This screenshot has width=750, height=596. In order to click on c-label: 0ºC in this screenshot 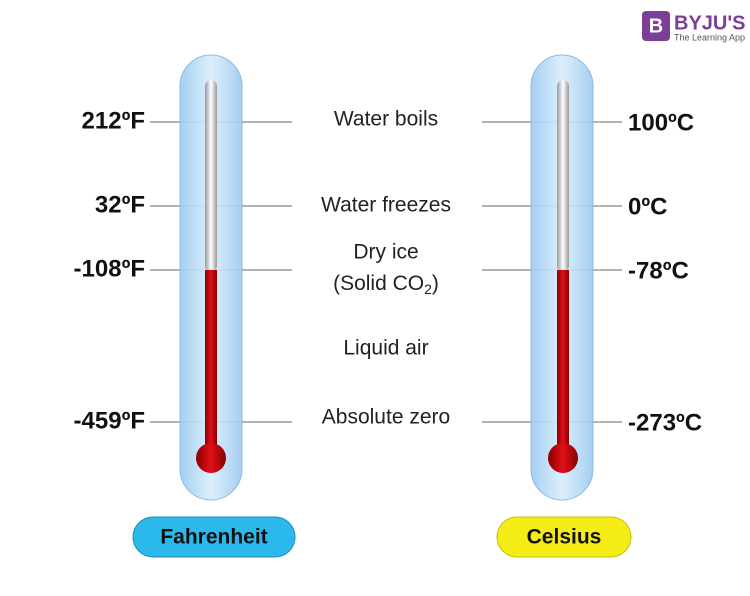, I will do `click(647, 206)`.